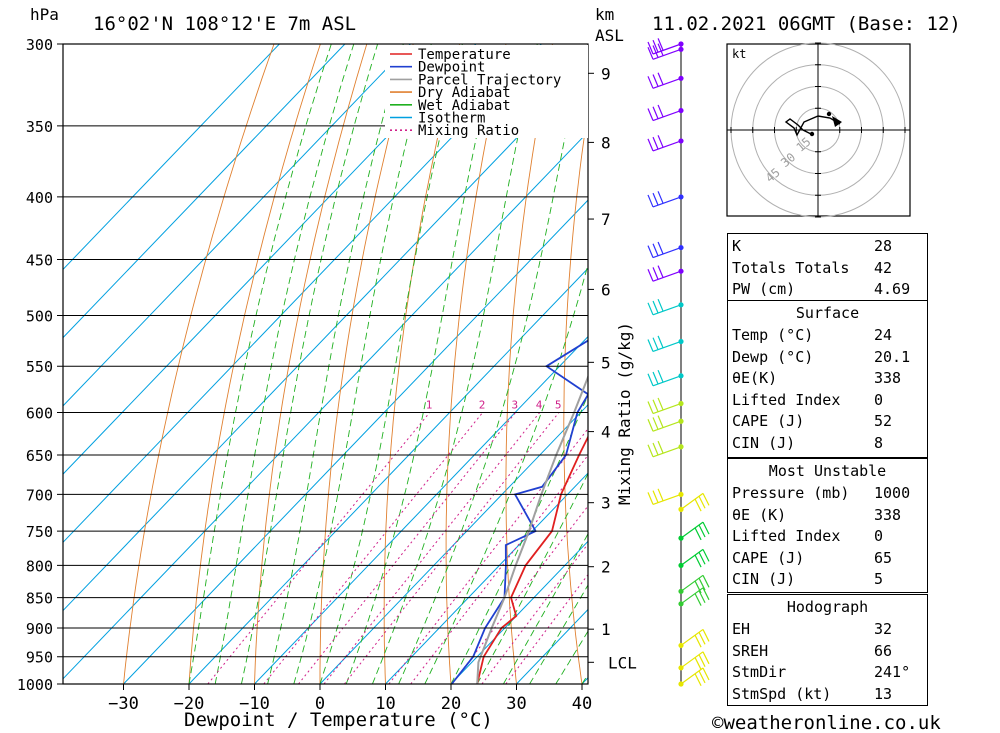 The height and width of the screenshot is (733, 1000). Describe the element at coordinates (39, 599) in the screenshot. I see `pressure-tick-label: 850` at that location.